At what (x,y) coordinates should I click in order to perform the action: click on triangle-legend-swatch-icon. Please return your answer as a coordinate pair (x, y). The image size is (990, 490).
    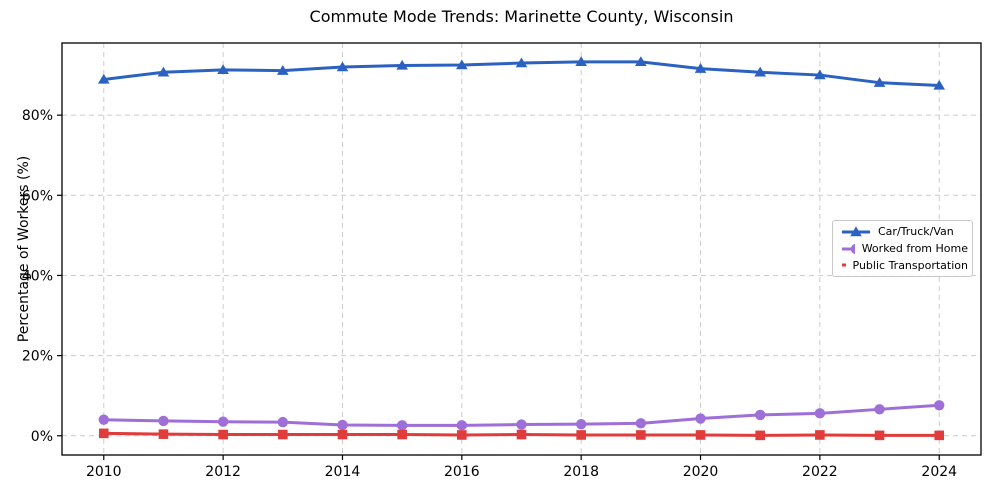
    Looking at the image, I should click on (856, 231).